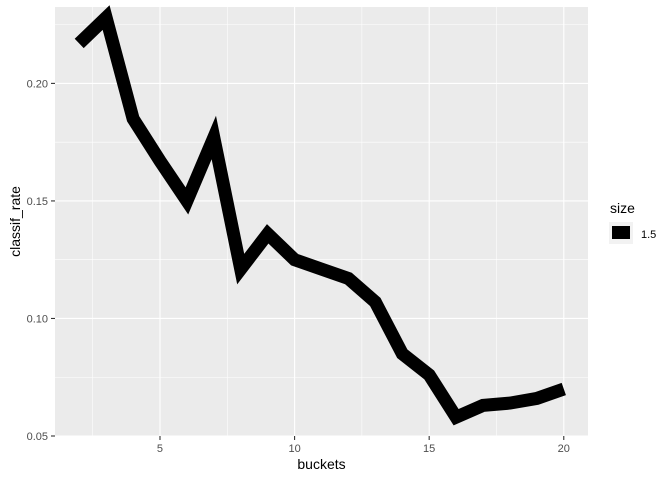 This screenshot has width=672, height=480. What do you see at coordinates (564, 449) in the screenshot?
I see `x-tick-label: 20` at bounding box center [564, 449].